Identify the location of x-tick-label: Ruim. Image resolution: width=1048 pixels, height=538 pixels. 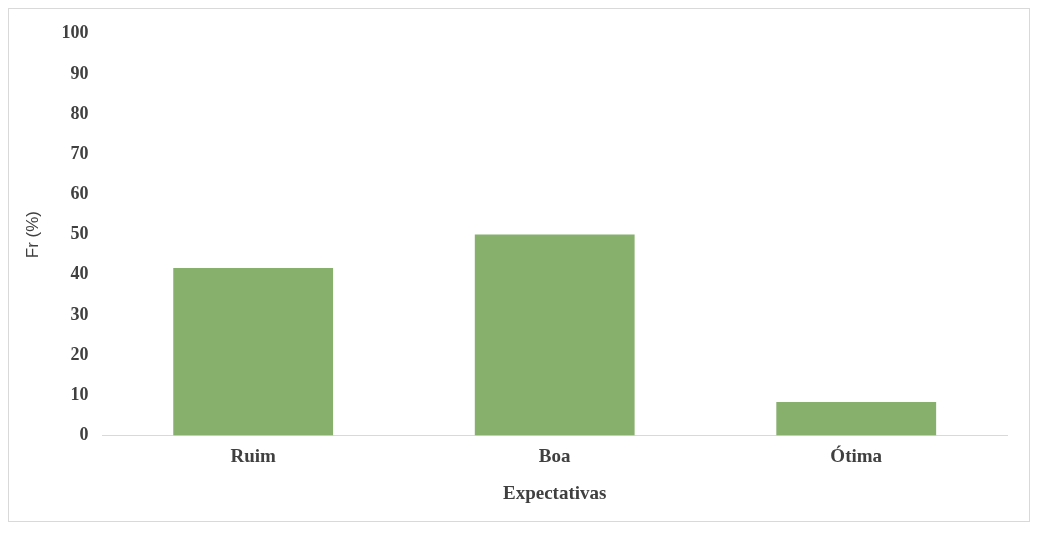
(253, 455).